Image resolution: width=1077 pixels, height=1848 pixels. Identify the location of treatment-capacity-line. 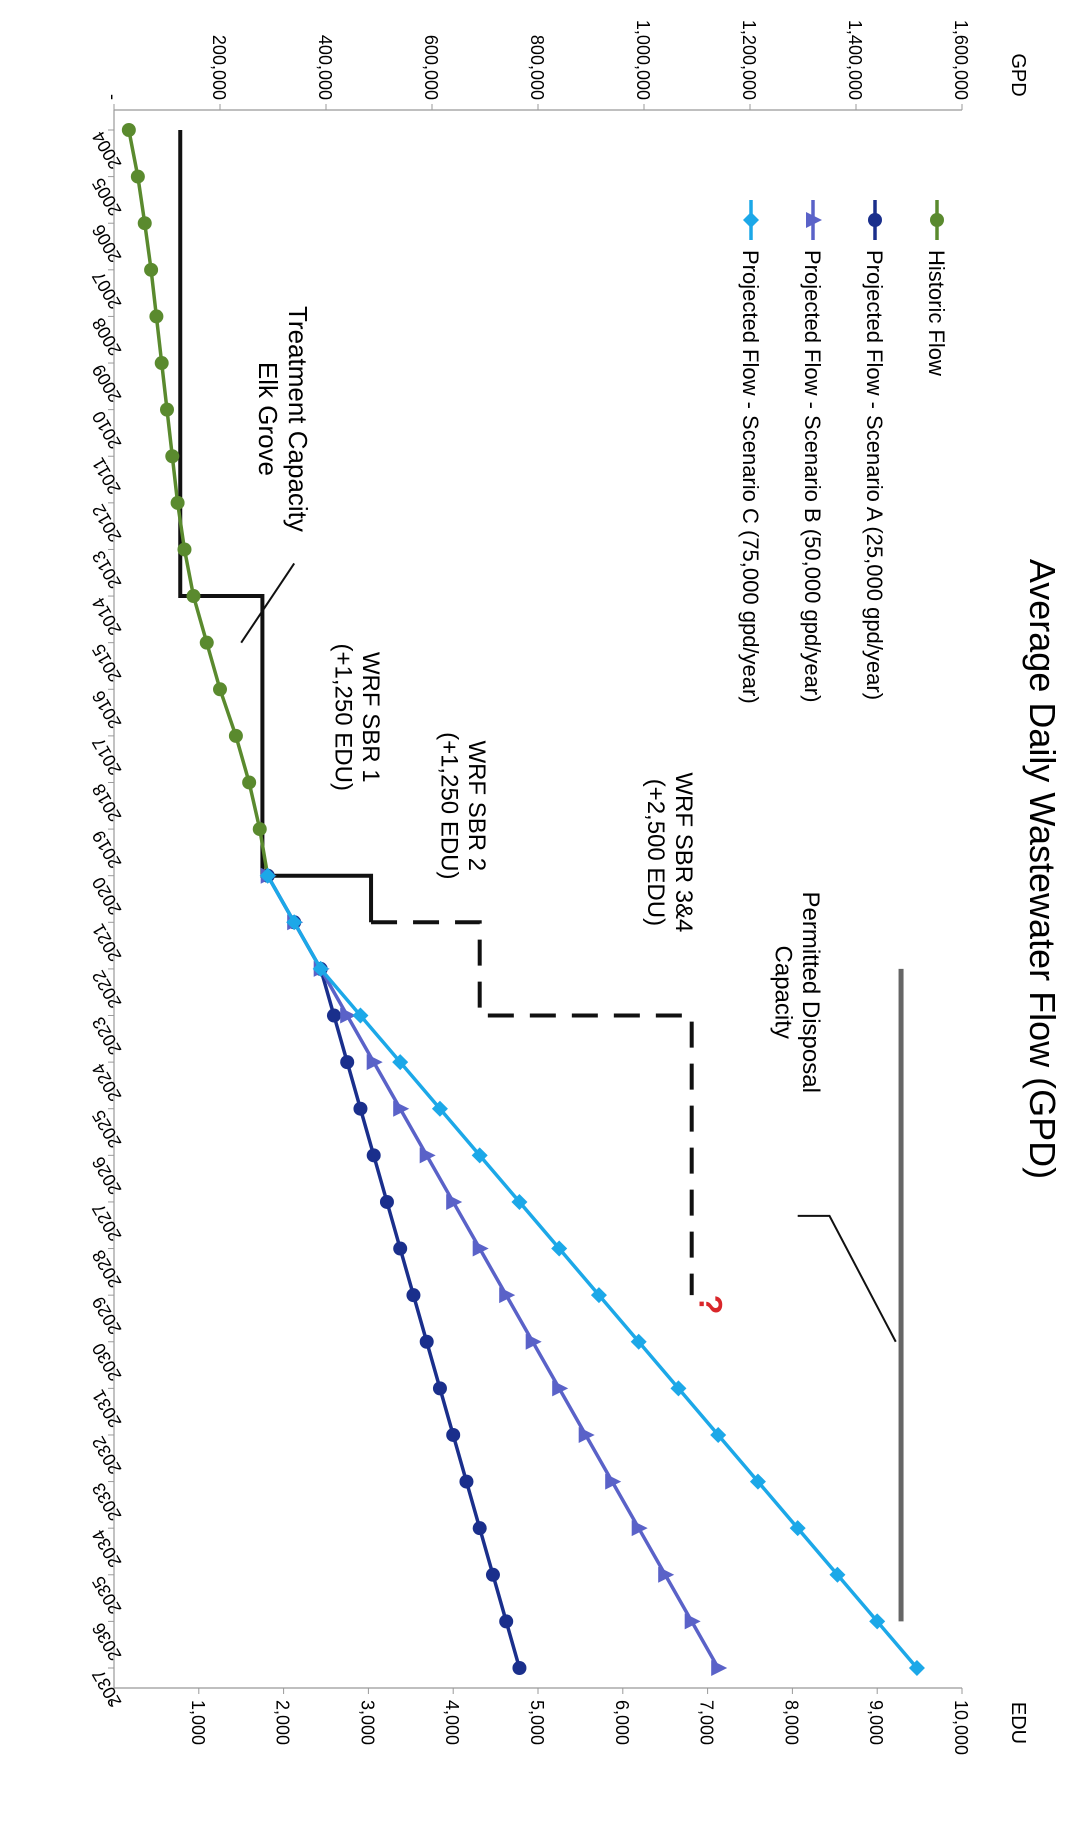
(276, 526).